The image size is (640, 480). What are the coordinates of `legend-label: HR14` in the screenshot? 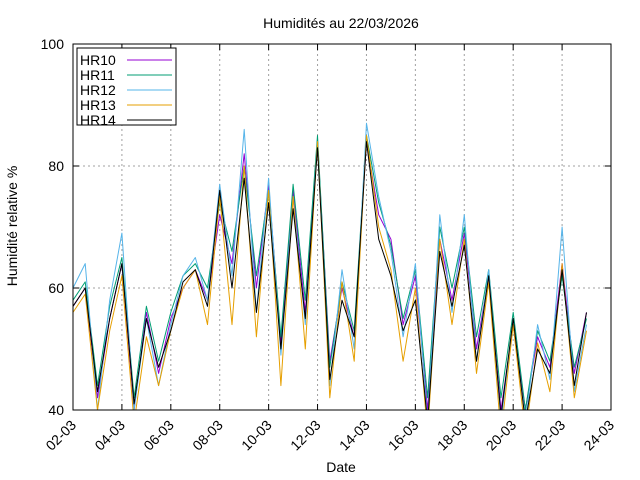 It's located at (98, 120).